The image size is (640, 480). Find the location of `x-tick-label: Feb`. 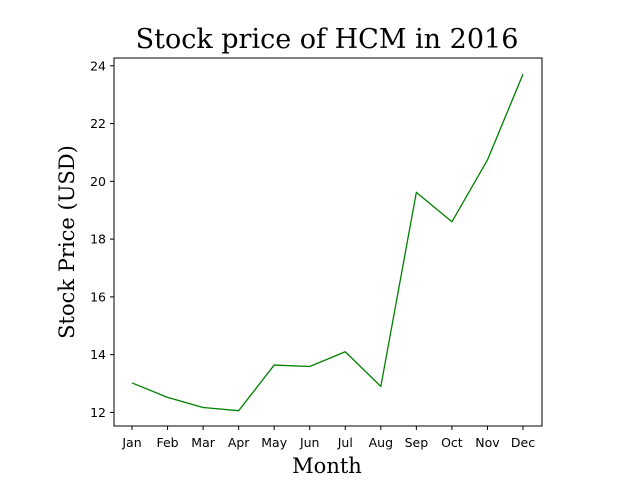

x-tick-label: Feb is located at coordinates (167, 442).